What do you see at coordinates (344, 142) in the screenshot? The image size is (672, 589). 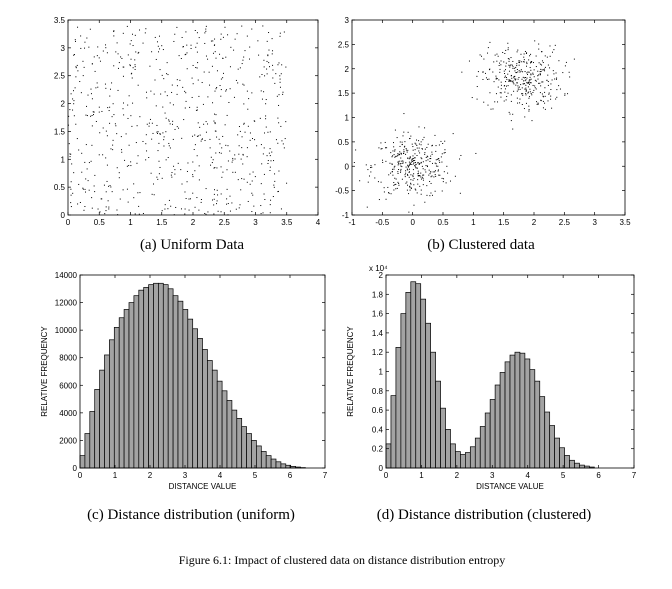 I see `b-ytick-label: 0.5` at bounding box center [344, 142].